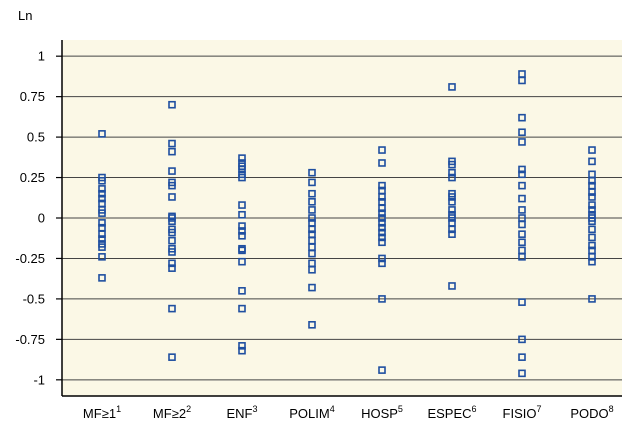 This screenshot has height=431, width=628. I want to click on y-axis-title: Ln, so click(25, 15).